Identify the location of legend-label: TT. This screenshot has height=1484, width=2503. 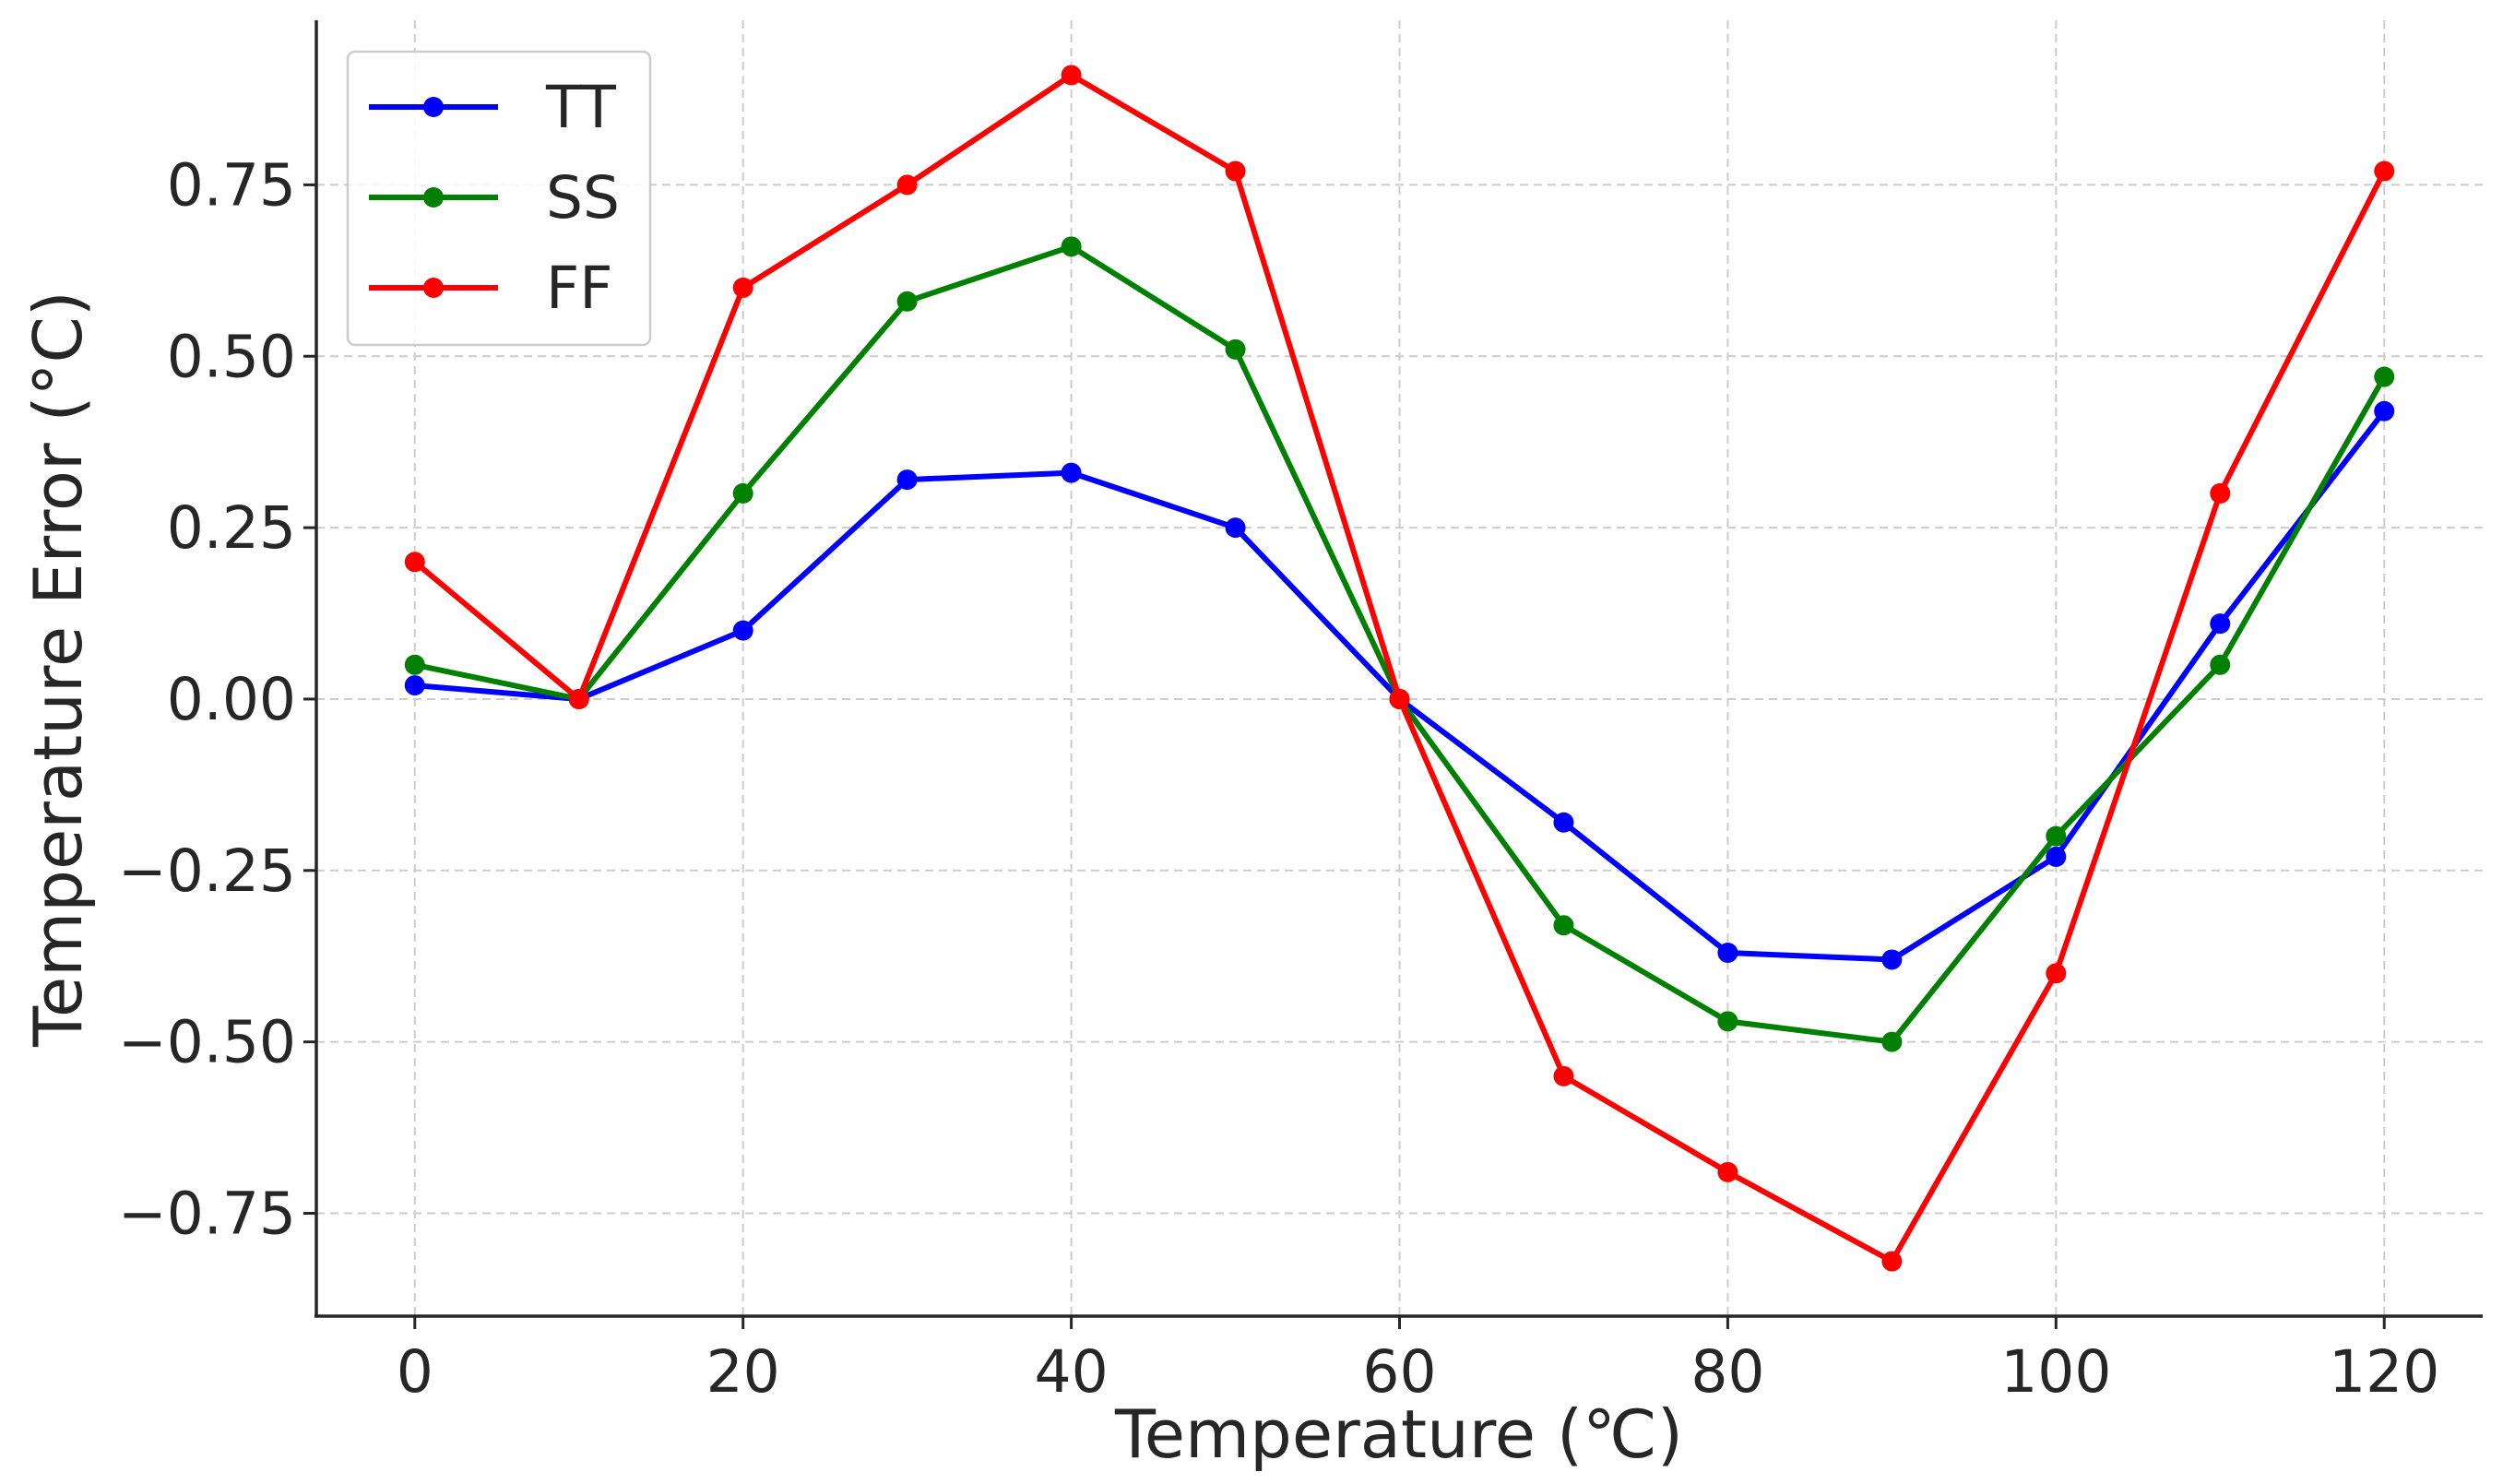
(580, 107).